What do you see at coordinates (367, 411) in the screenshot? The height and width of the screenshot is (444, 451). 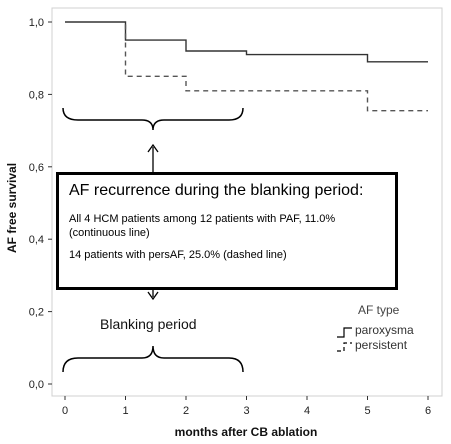 I see `x-tick-label: 5` at bounding box center [367, 411].